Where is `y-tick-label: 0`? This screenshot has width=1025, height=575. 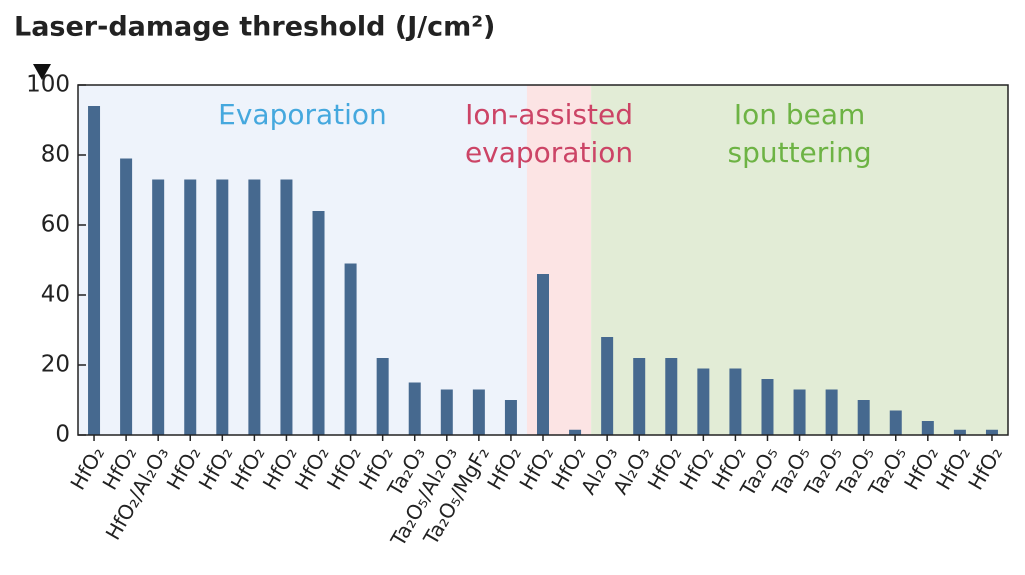
y-tick-label: 0 is located at coordinates (62, 435).